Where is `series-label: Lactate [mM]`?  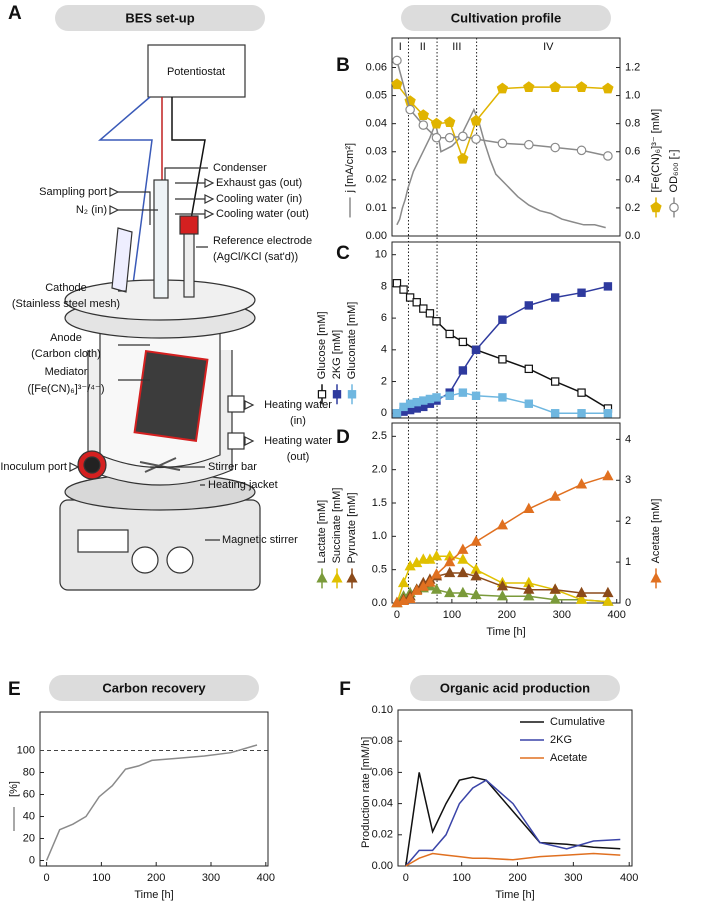 series-label: Lactate [mM] is located at coordinates (322, 532).